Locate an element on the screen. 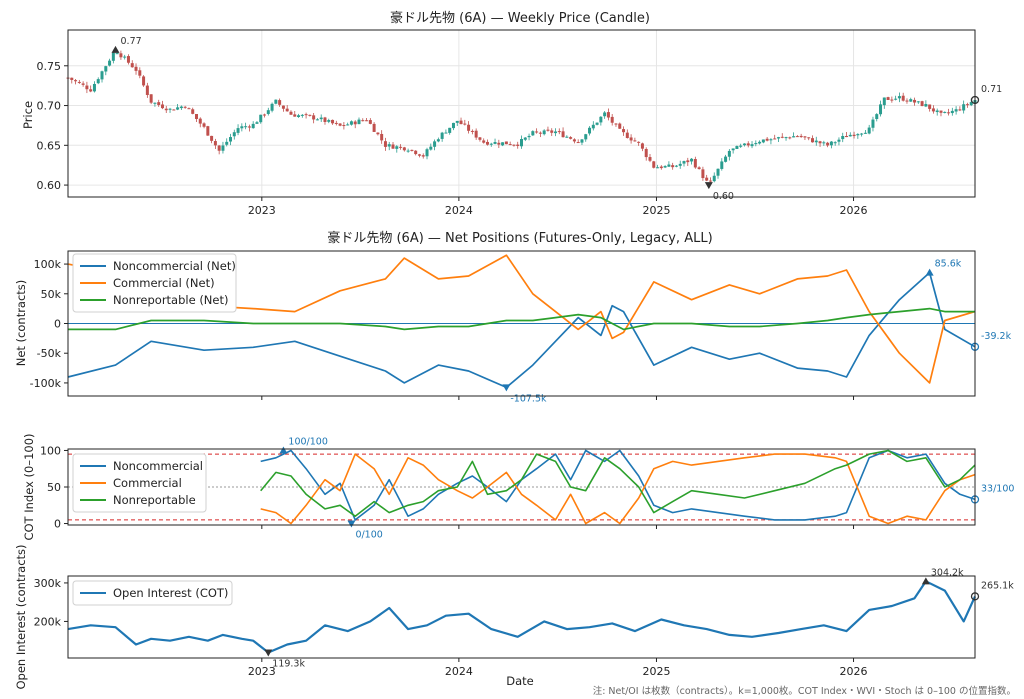 The width and height of the screenshot is (1024, 699). series-line-noncommercial is located at coordinates (618, 485).